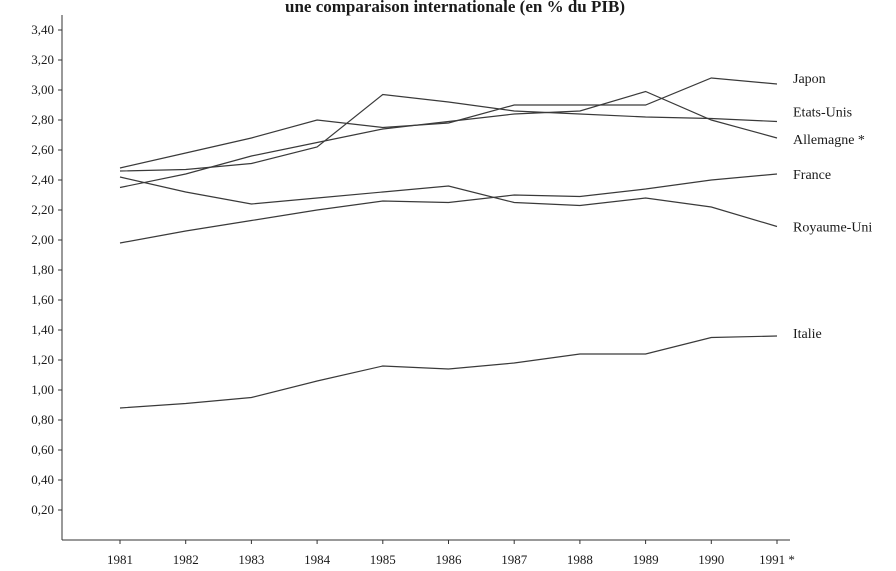 This screenshot has height=571, width=896. I want to click on y-tick-label: 0,60, so click(42, 449).